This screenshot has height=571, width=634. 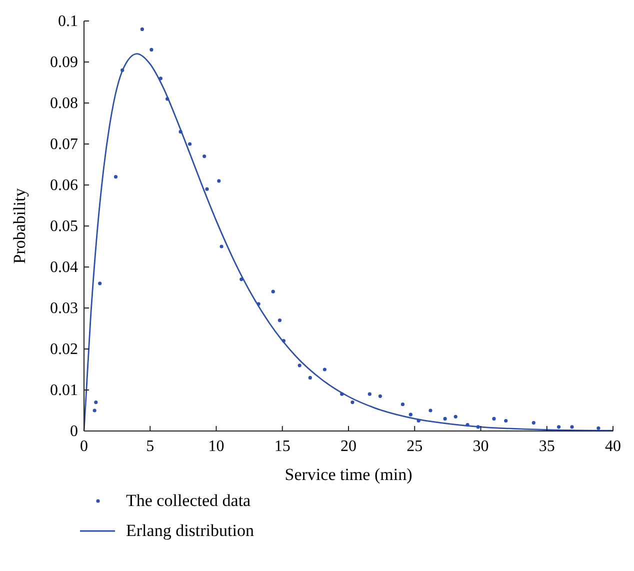 What do you see at coordinates (480, 446) in the screenshot?
I see `x-tick-label: 30` at bounding box center [480, 446].